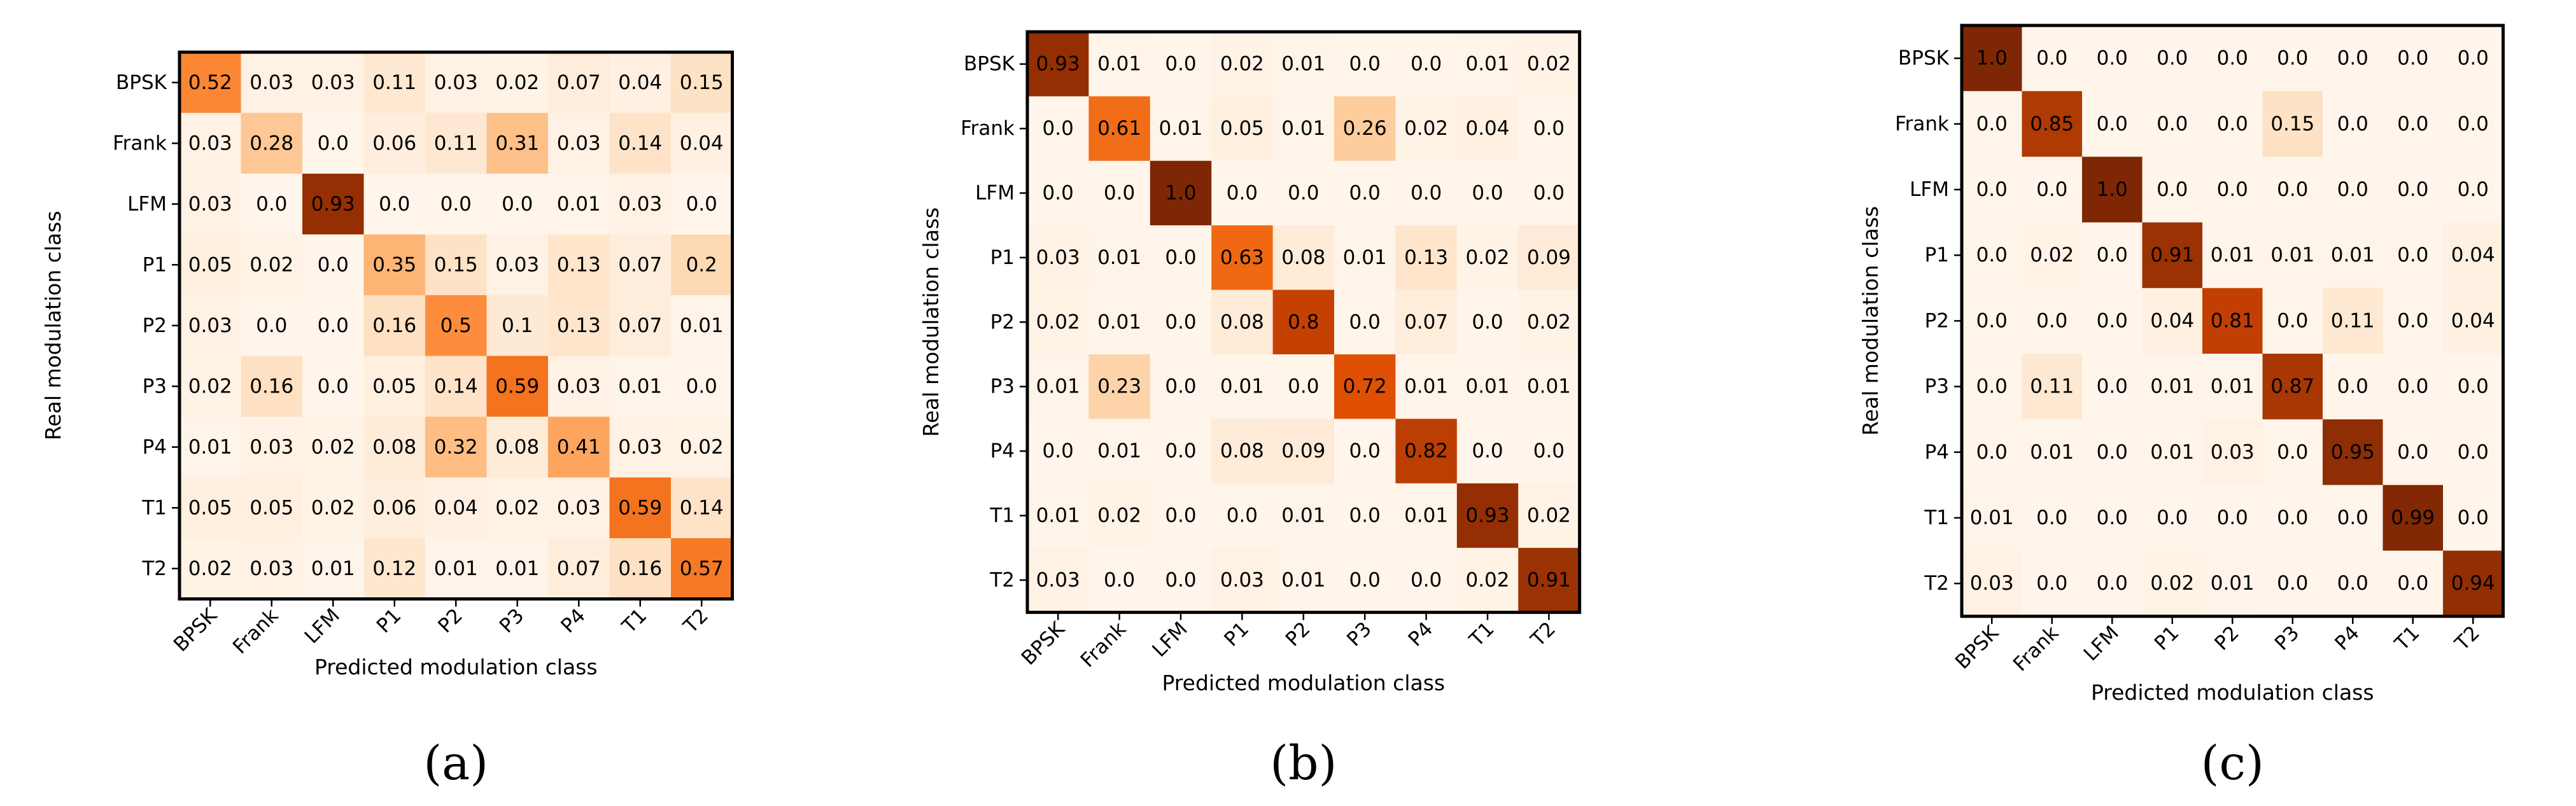 The image size is (2576, 806). What do you see at coordinates (2227, 638) in the screenshot?
I see `x-tick-label: P2` at bounding box center [2227, 638].